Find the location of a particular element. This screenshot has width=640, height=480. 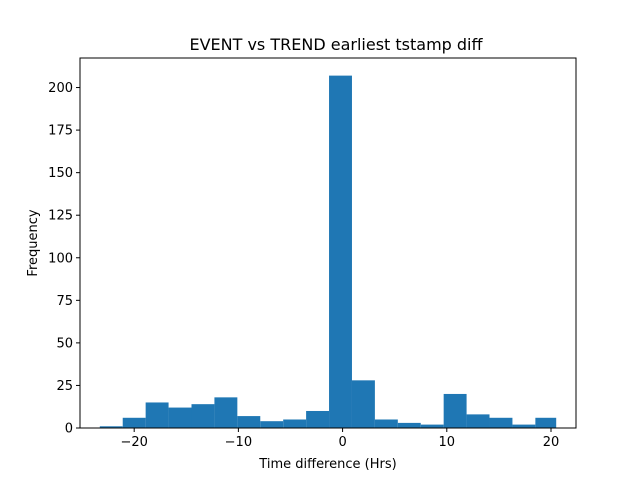

x-tick-label: 0 is located at coordinates (342, 442).